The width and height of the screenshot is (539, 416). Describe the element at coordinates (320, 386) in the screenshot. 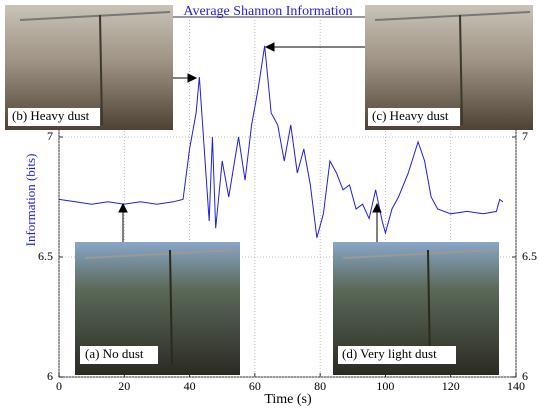

I see `x-tick-label: 80` at that location.